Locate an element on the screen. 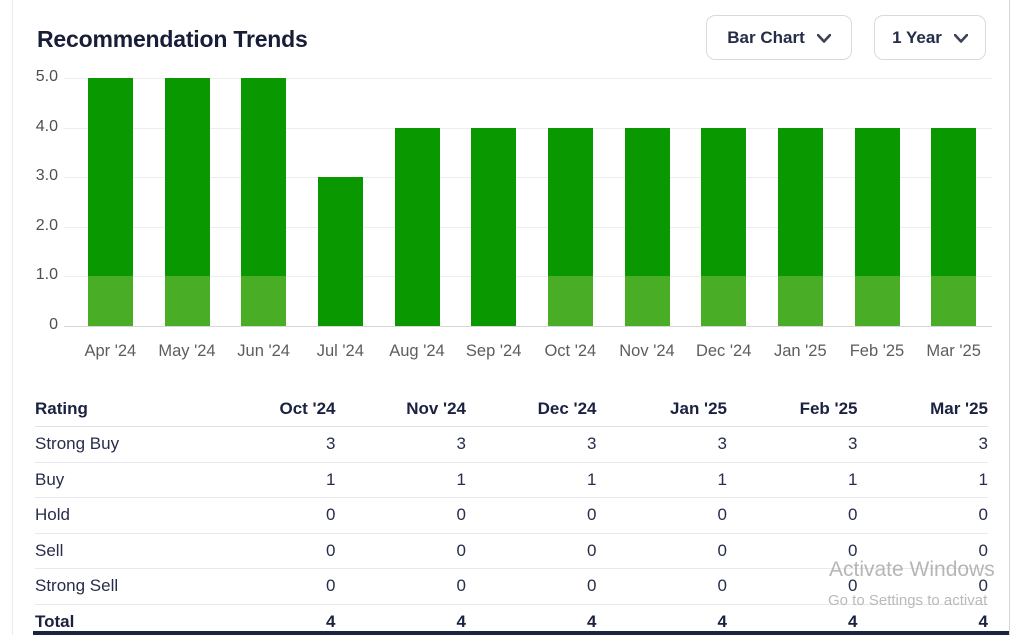 The image size is (1018, 635). gridline-2.0 is located at coordinates (528, 227).